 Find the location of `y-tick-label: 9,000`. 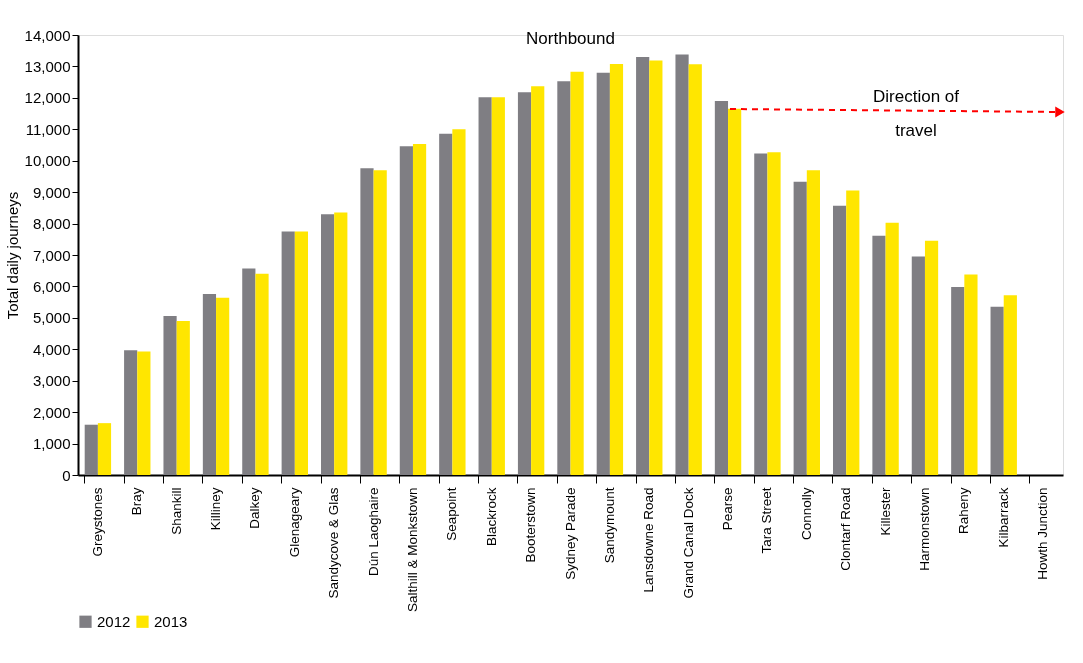

y-tick-label: 9,000 is located at coordinates (51, 192).